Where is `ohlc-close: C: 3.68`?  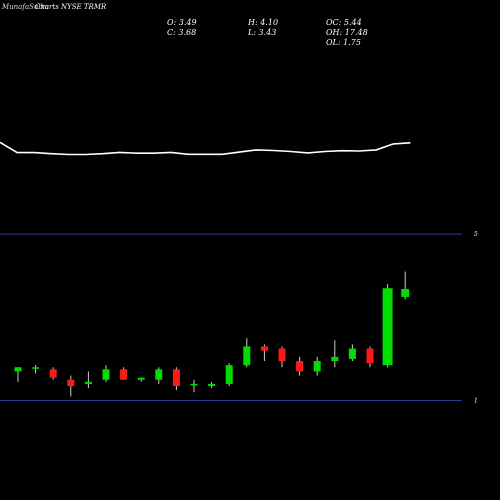 ohlc-close: C: 3.68 is located at coordinates (182, 32).